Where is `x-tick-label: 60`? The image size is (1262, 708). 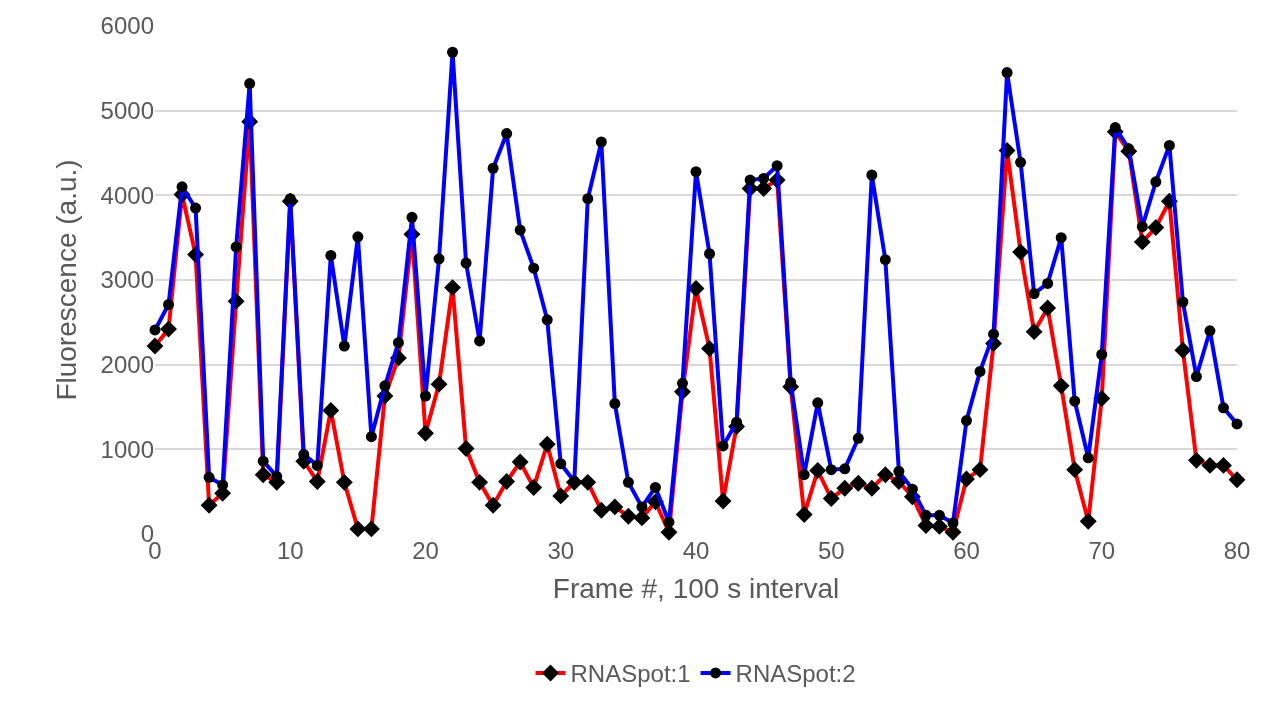
x-tick-label: 60 is located at coordinates (966, 550).